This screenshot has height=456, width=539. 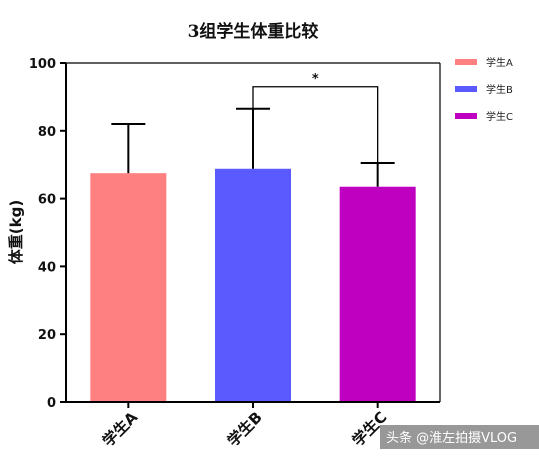 What do you see at coordinates (315, 125) in the screenshot?
I see `significance-bracket` at bounding box center [315, 125].